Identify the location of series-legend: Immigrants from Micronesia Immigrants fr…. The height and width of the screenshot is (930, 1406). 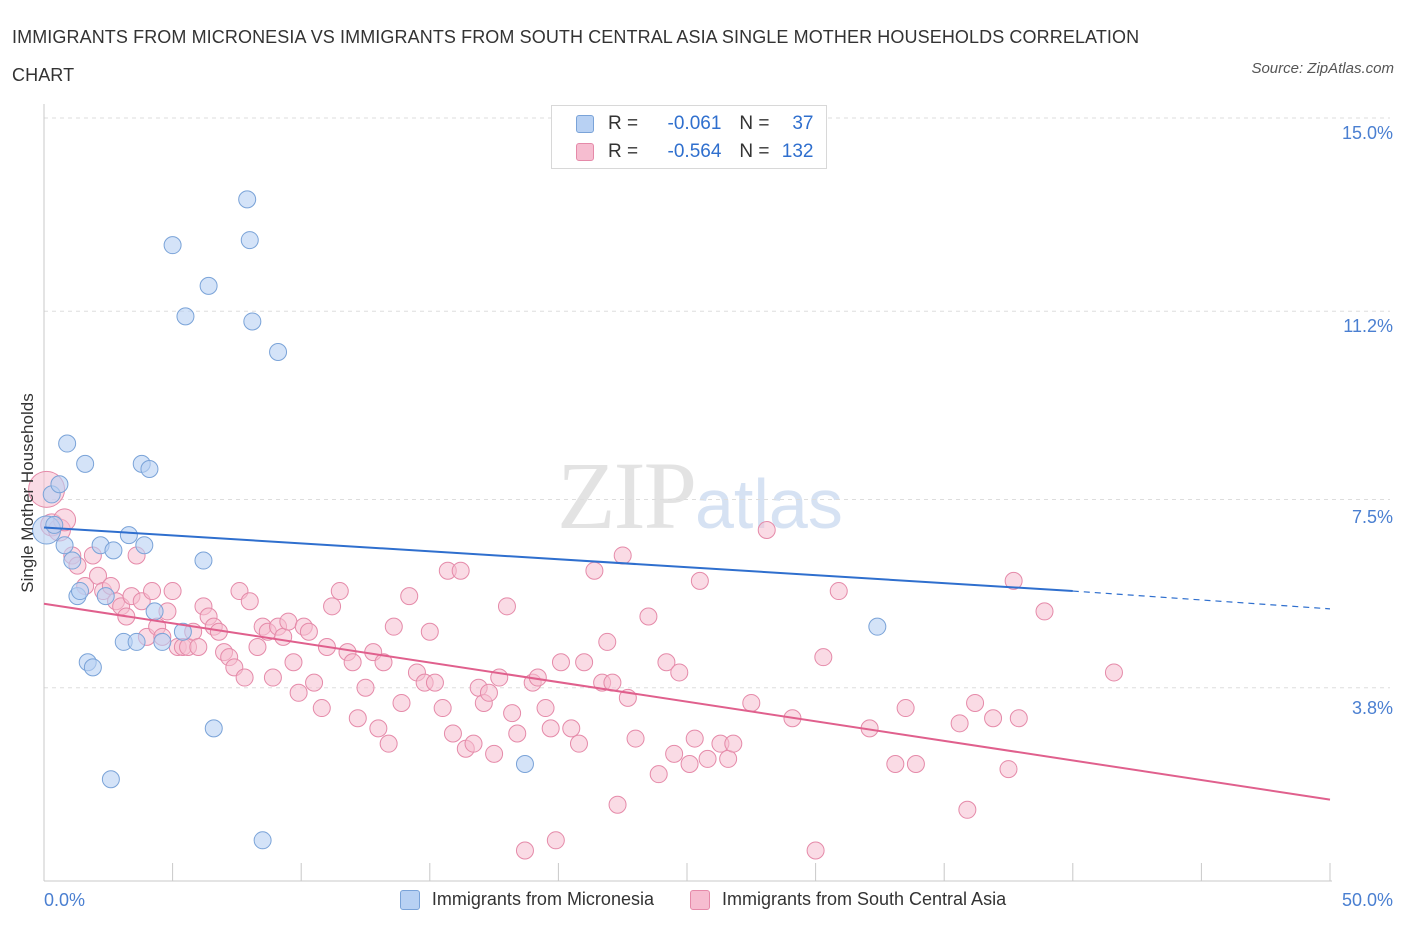
(703, 899).